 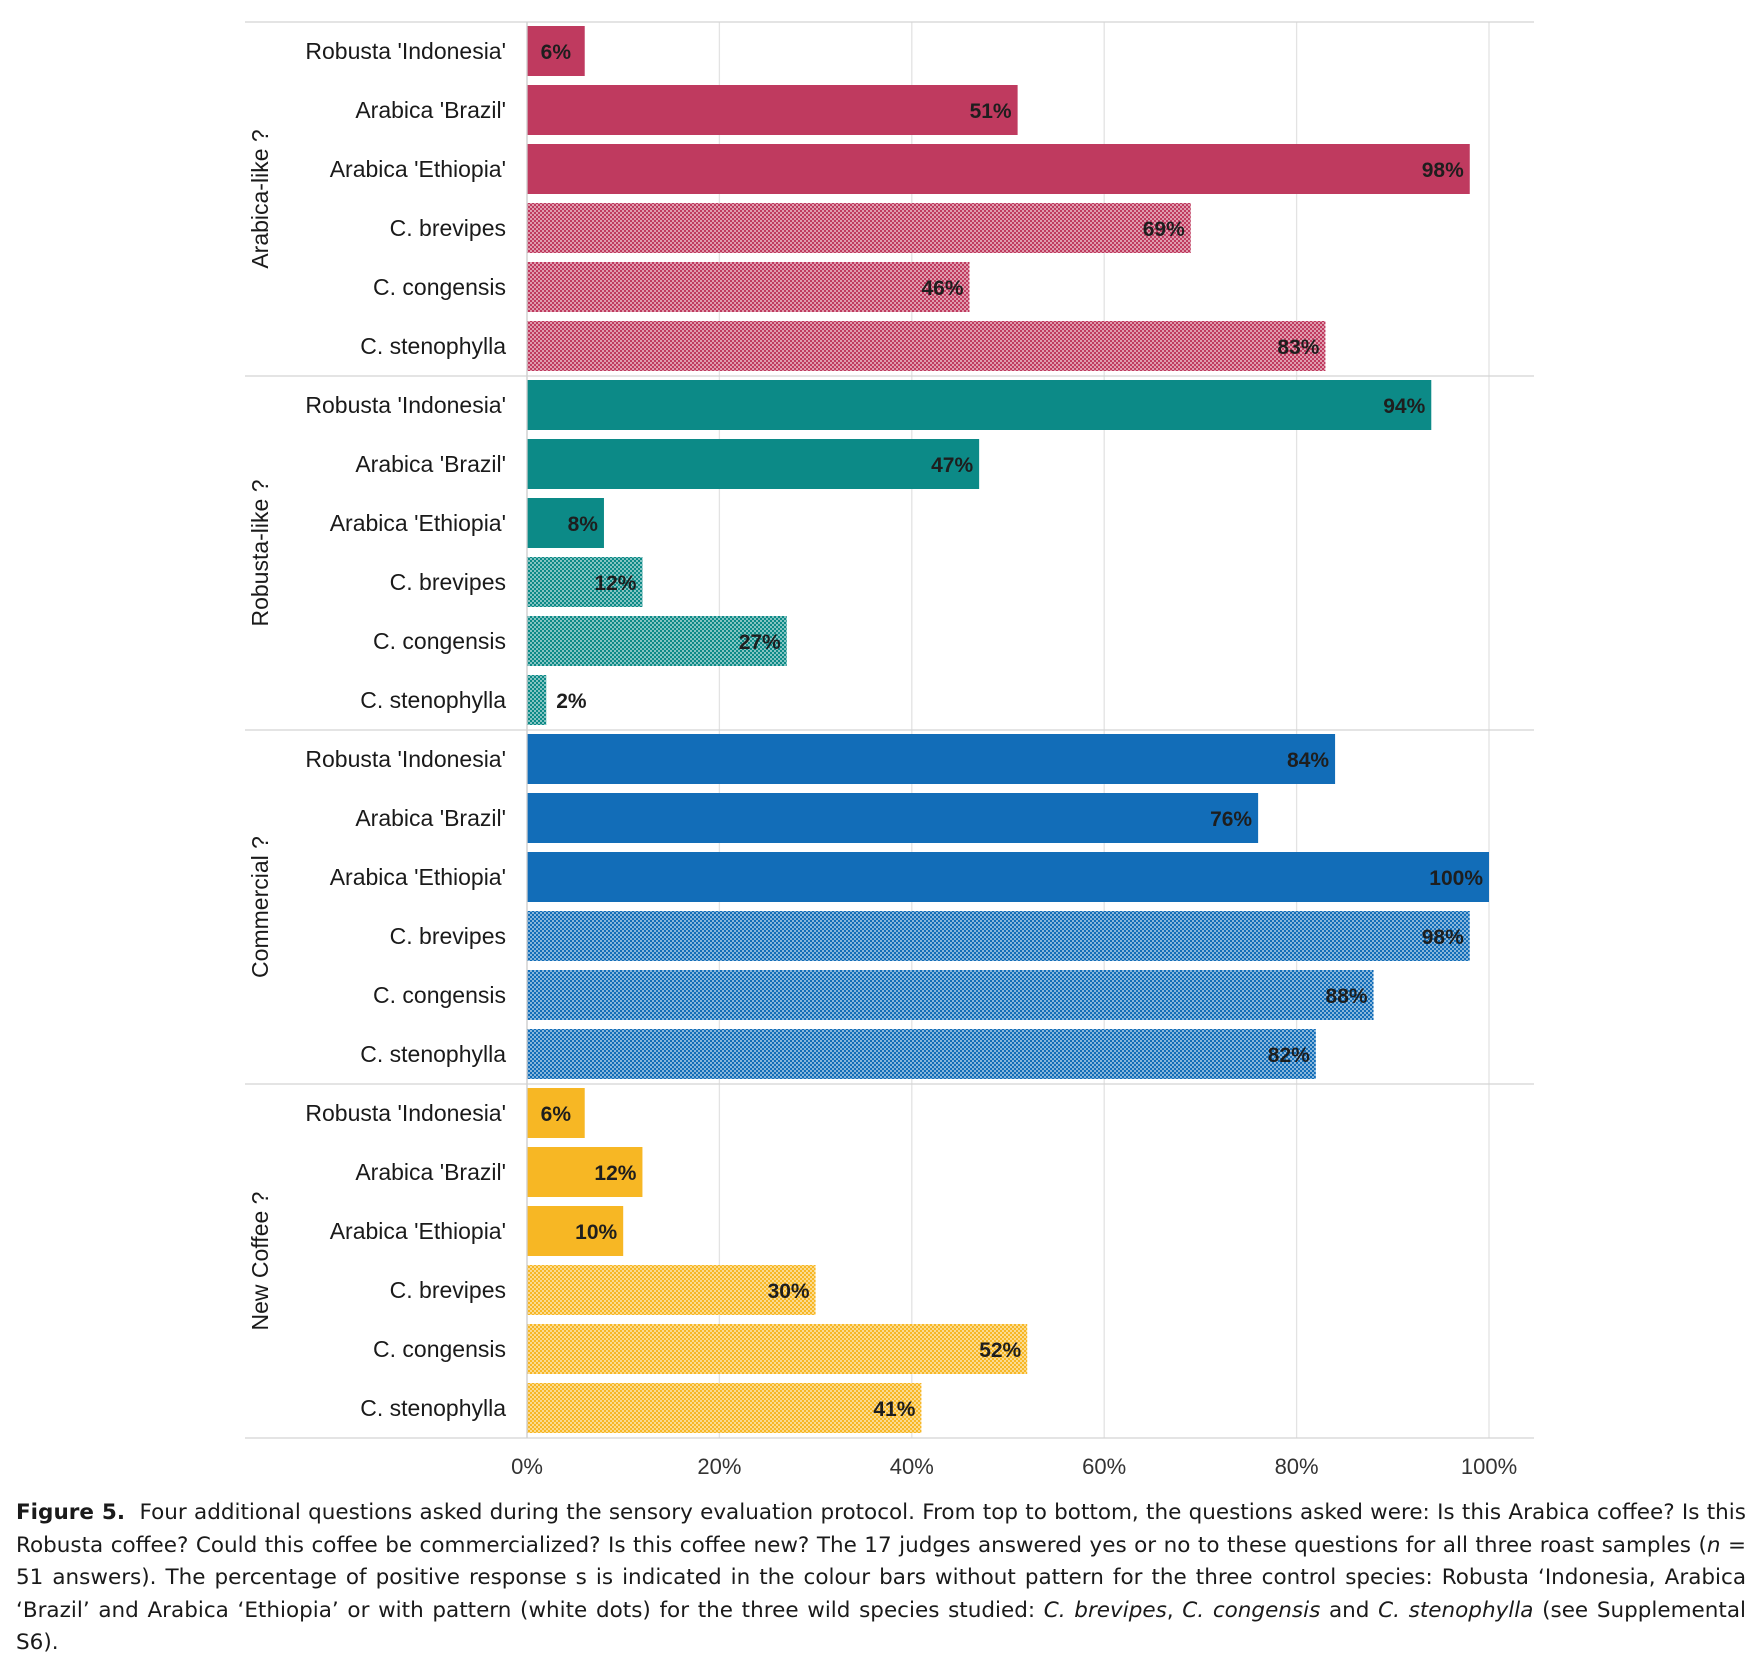 What do you see at coordinates (1164, 229) in the screenshot?
I see `value-label: 69%` at bounding box center [1164, 229].